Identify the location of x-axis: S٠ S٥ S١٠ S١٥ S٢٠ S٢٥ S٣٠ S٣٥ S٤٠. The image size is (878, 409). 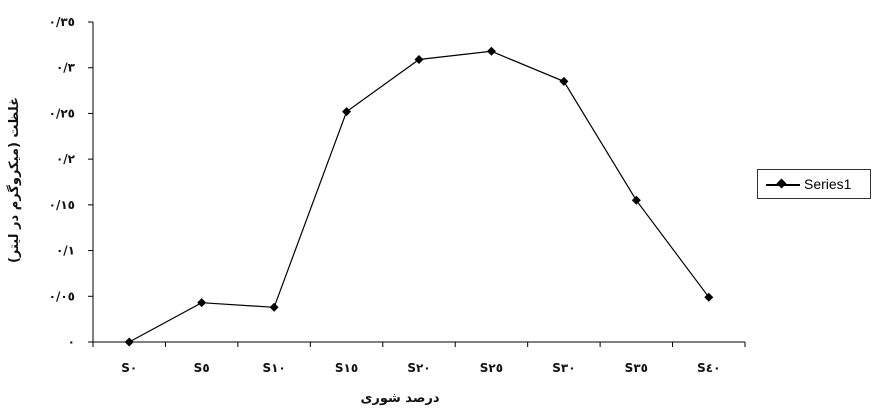
(419, 358).